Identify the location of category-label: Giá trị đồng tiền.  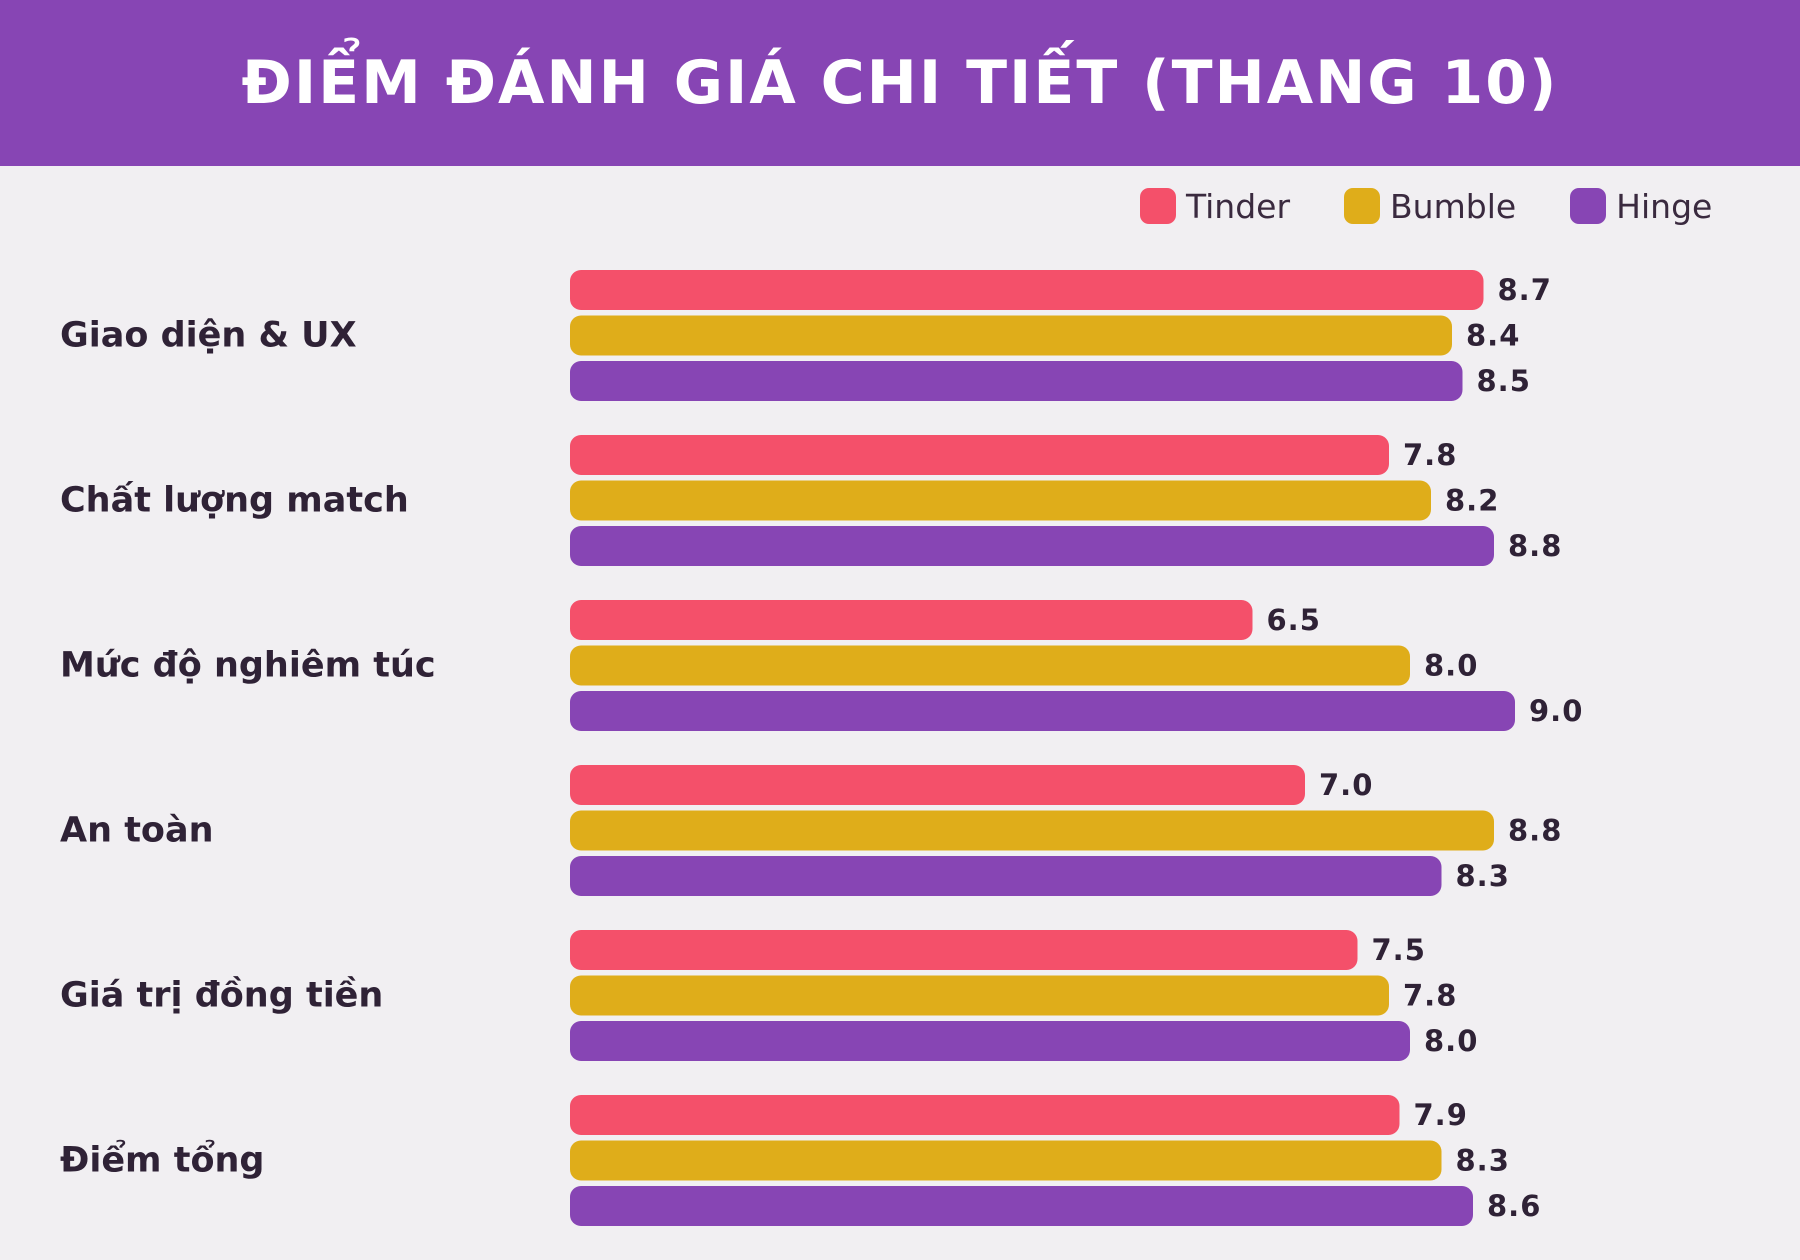
(221, 995).